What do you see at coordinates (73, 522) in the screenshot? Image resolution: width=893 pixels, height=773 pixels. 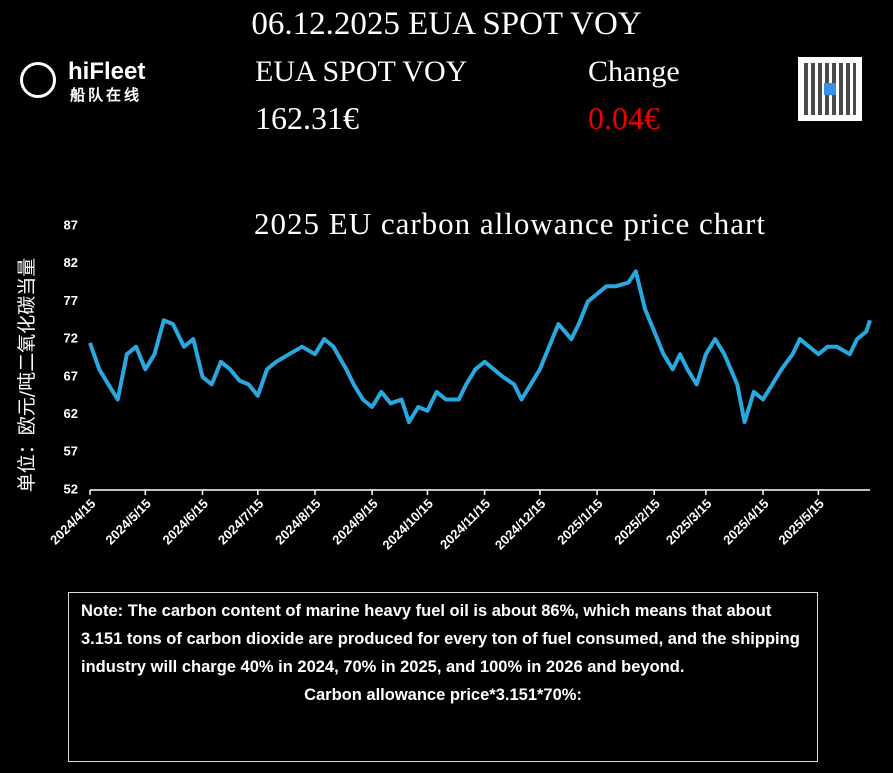 I see `x-tick-label: 2024/4/15` at bounding box center [73, 522].